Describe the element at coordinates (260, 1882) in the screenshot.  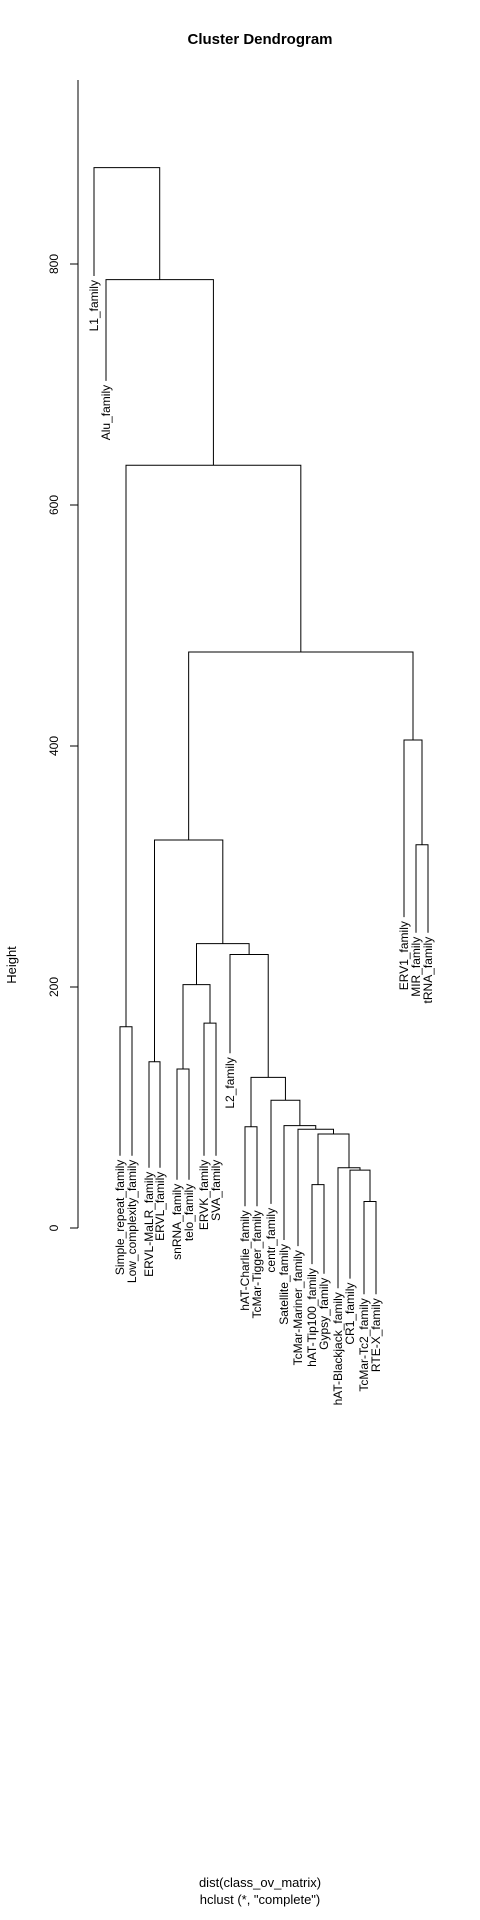
I see `x-axis-label-dist: dist(class_ov_matrix)` at that location.